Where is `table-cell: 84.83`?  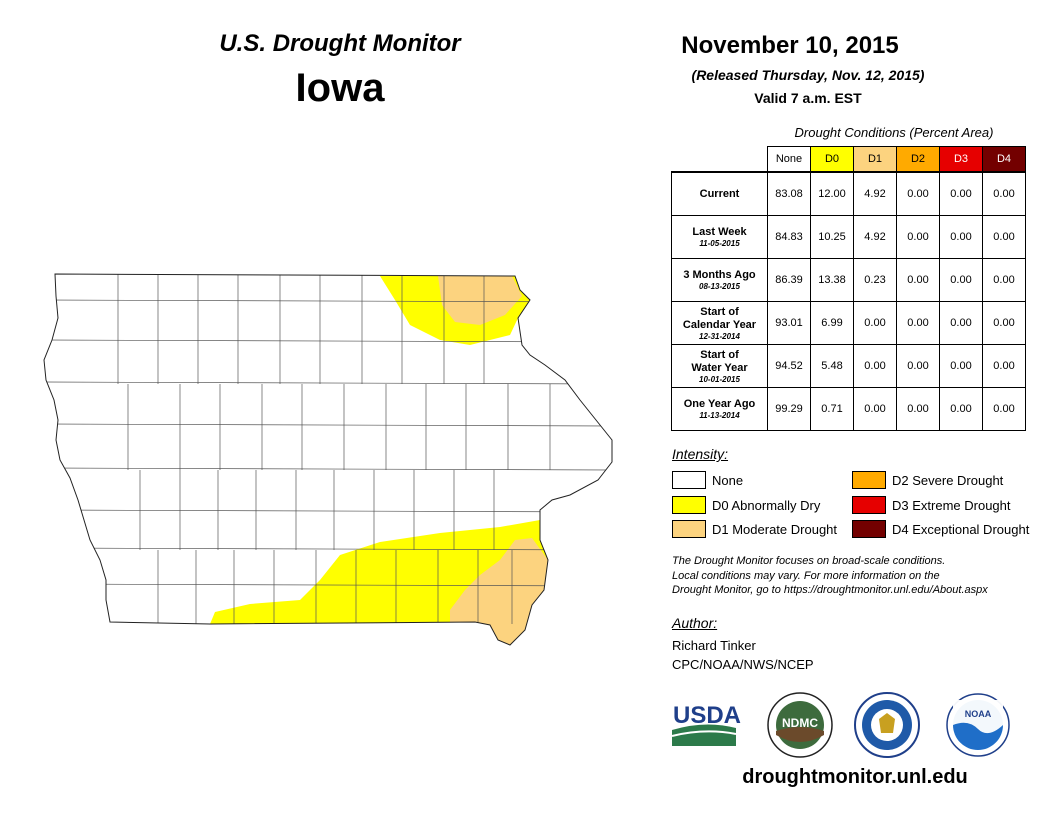 table-cell: 84.83 is located at coordinates (789, 237).